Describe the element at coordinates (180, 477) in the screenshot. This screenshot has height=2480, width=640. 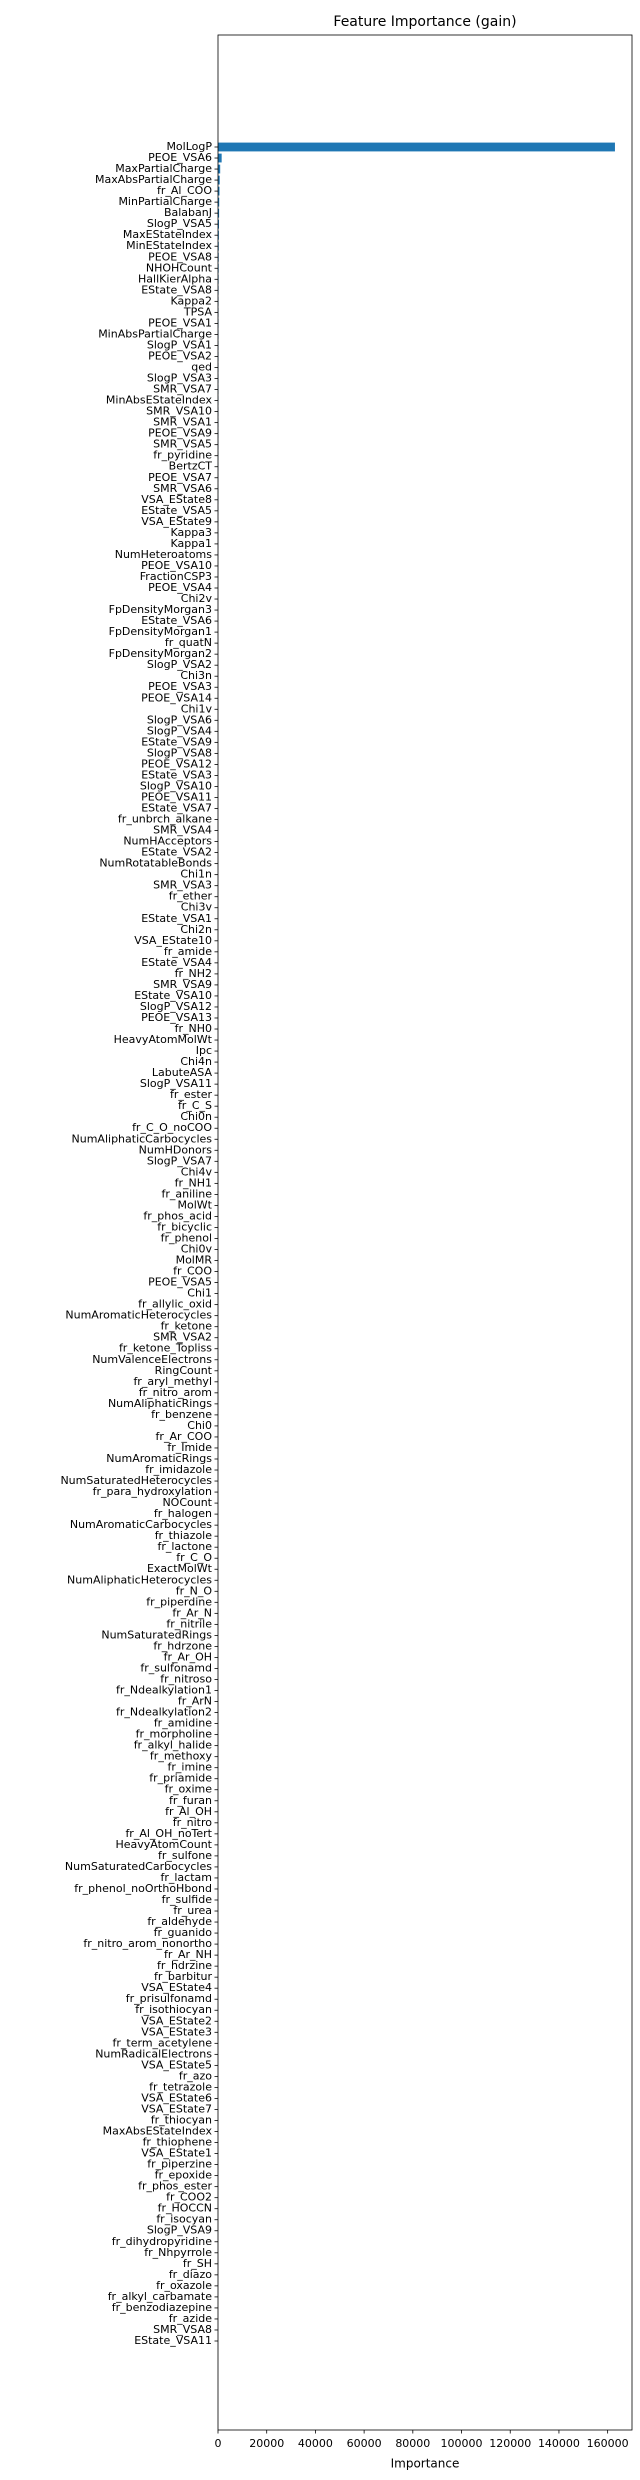
I see `y-tick-label: PEOE_VSA7` at that location.